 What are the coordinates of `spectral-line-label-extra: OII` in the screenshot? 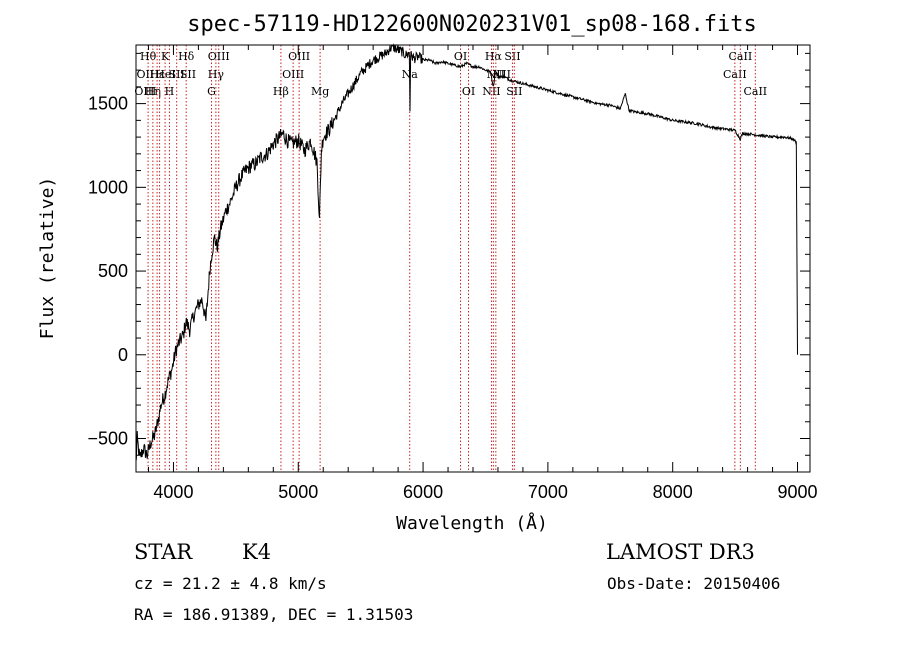 It's located at (146, 74).